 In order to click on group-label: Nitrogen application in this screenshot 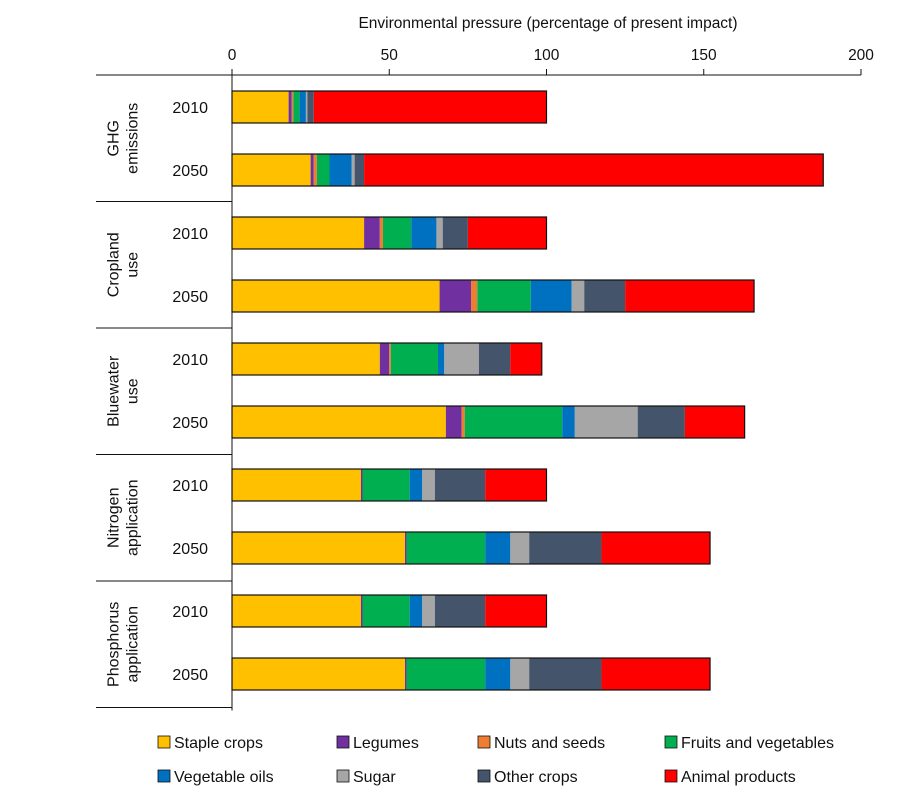, I will do `click(124, 518)`.